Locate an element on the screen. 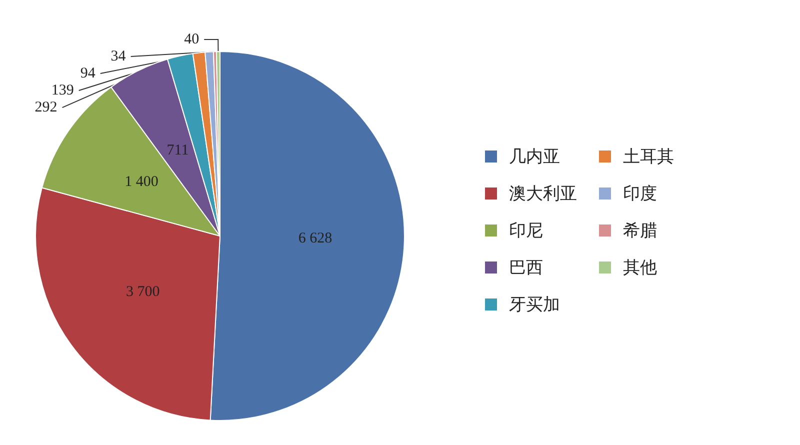 The height and width of the screenshot is (445, 800). data-label: 3 700 is located at coordinates (143, 292).